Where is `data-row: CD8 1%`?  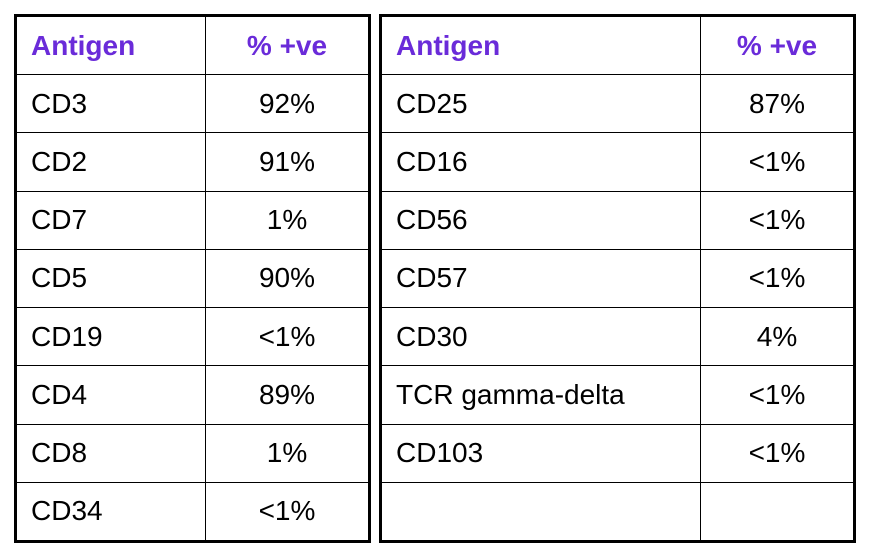
data-row: CD8 1% is located at coordinates (192, 453).